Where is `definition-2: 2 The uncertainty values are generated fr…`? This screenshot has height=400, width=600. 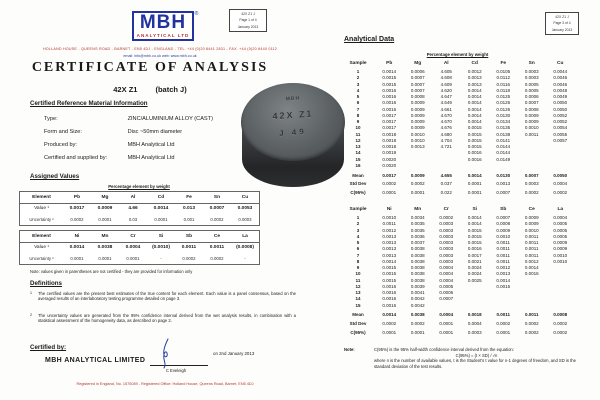 definition-2: 2 The uncertainty values are generated fr… is located at coordinates (166, 322).